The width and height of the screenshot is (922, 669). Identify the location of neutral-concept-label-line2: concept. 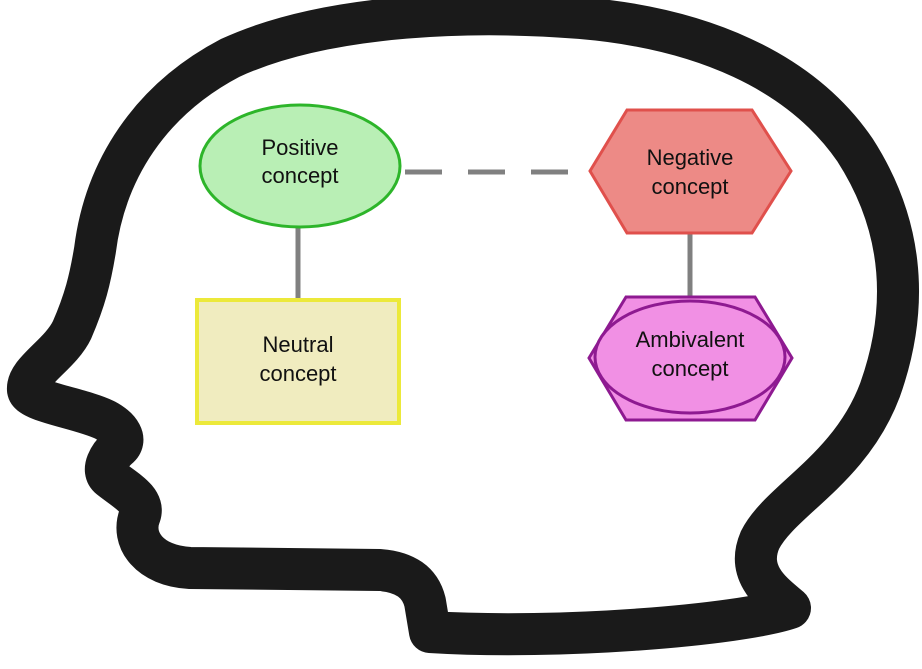
(297, 373).